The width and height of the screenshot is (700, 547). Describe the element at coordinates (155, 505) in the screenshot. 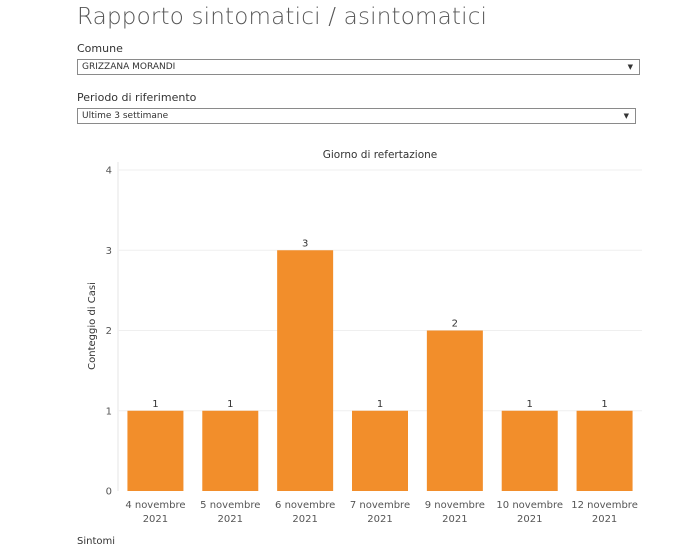

I see `x-tick-label: 4 novembre` at that location.